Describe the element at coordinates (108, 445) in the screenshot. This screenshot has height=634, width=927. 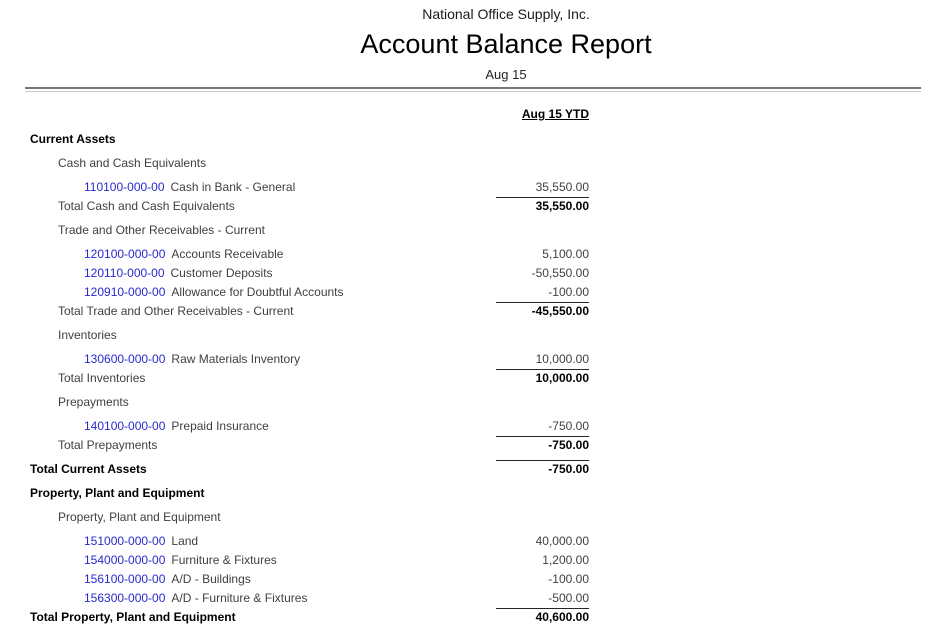
I see `total-label: Total Prepayments` at that location.